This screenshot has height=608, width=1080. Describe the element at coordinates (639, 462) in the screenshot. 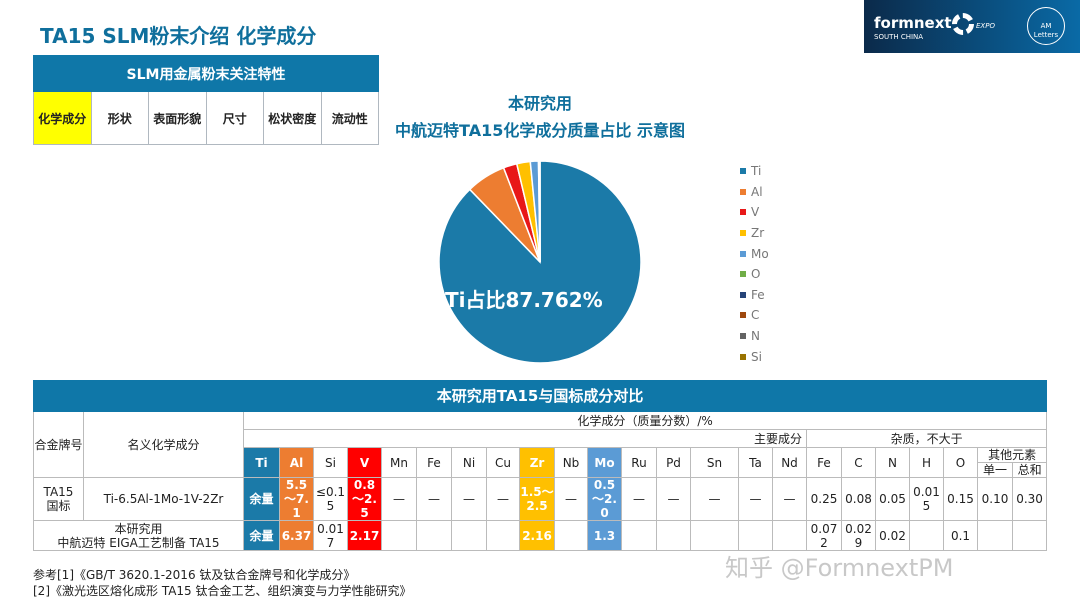

I see `element-ru: Ru` at that location.